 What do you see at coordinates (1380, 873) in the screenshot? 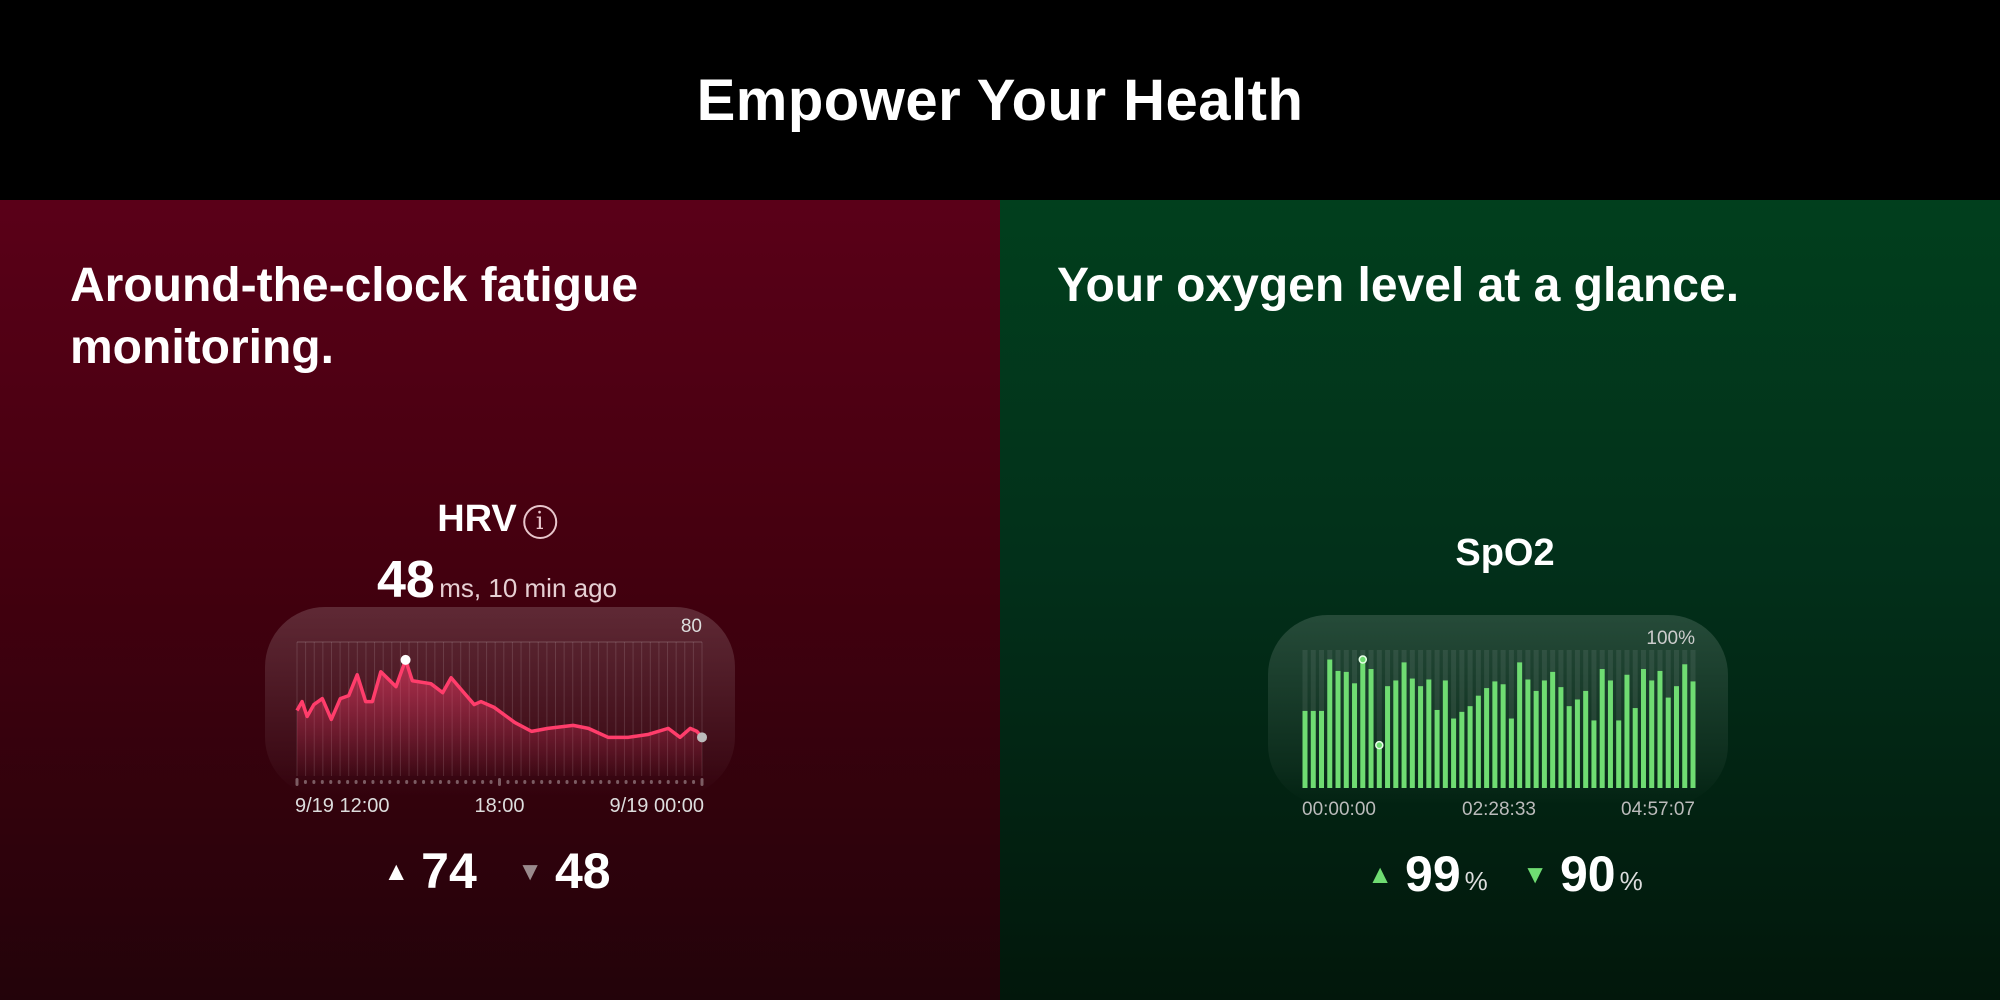
I see `triangle-up-icon: ▲` at bounding box center [1380, 873].